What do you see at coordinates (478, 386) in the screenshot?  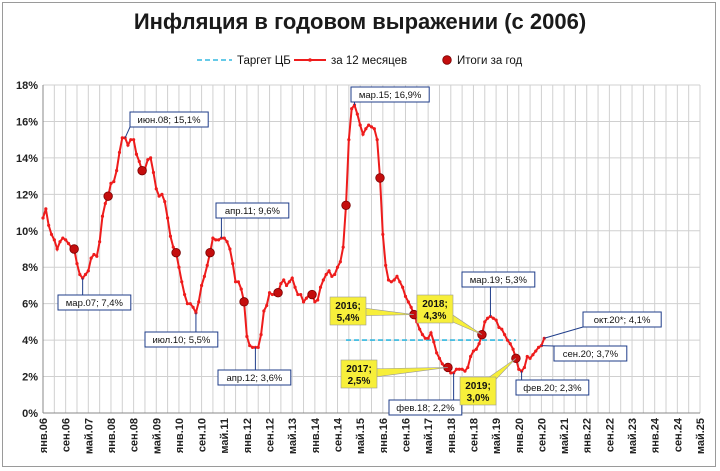 I see `callout-text: 2019;` at bounding box center [478, 386].